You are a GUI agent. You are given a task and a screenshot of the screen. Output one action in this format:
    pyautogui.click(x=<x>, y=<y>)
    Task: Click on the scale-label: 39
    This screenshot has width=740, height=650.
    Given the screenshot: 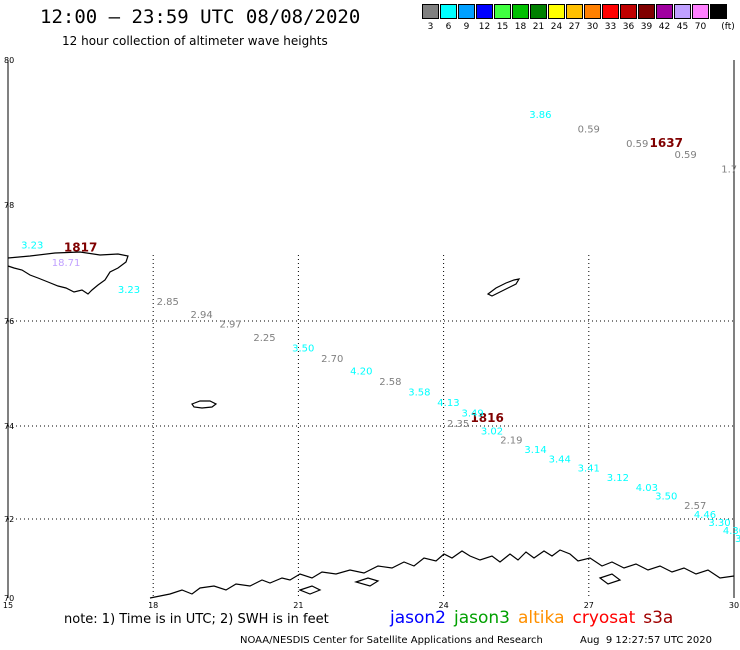 What is the action you would take?
    pyautogui.click(x=646, y=27)
    